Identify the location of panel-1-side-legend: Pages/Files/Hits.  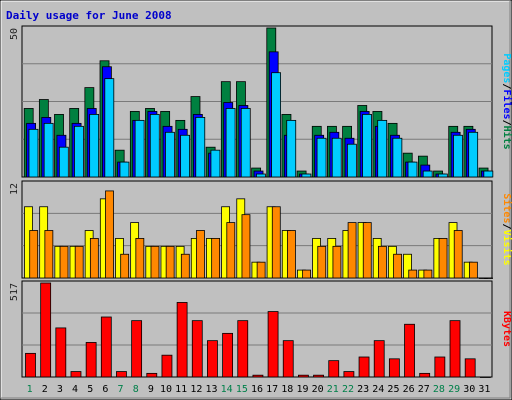
(506, 101).